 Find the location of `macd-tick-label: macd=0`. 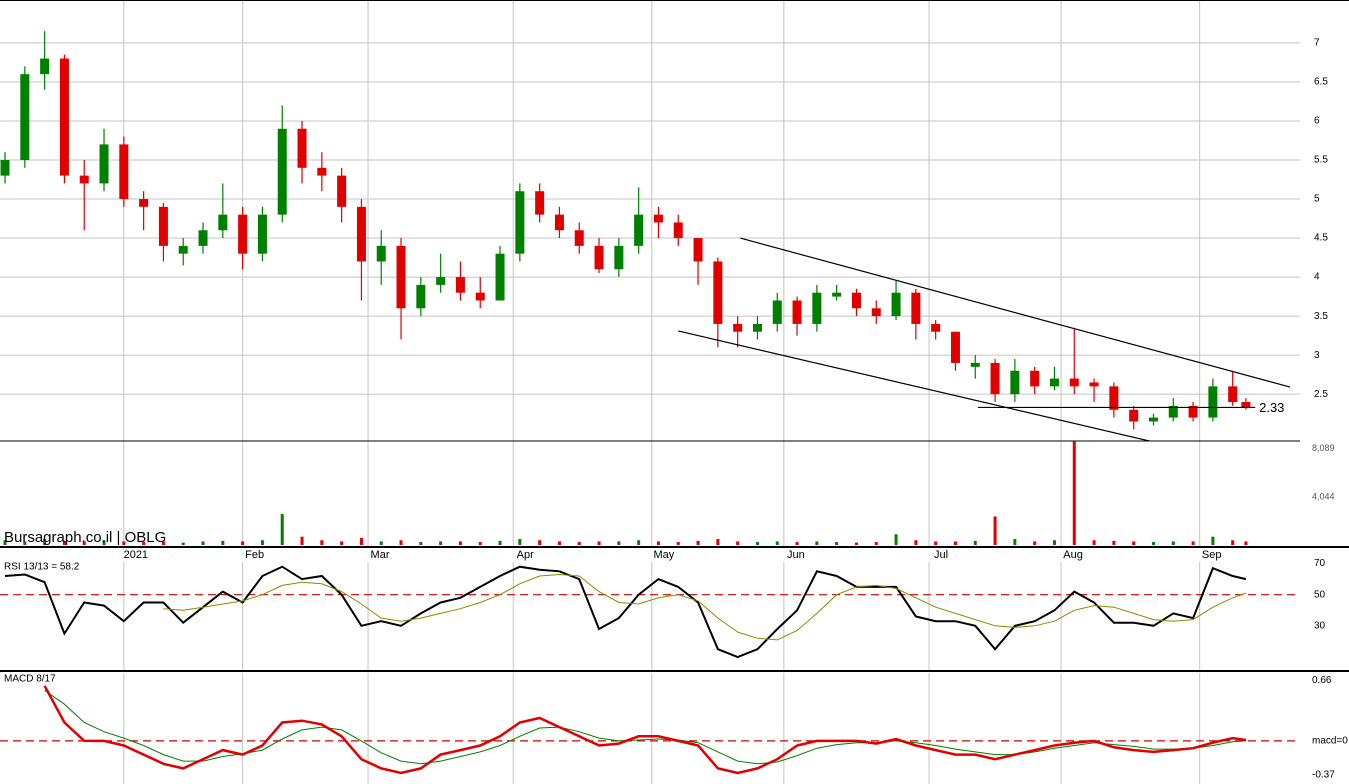

macd-tick-label: macd=0 is located at coordinates (1330, 741).